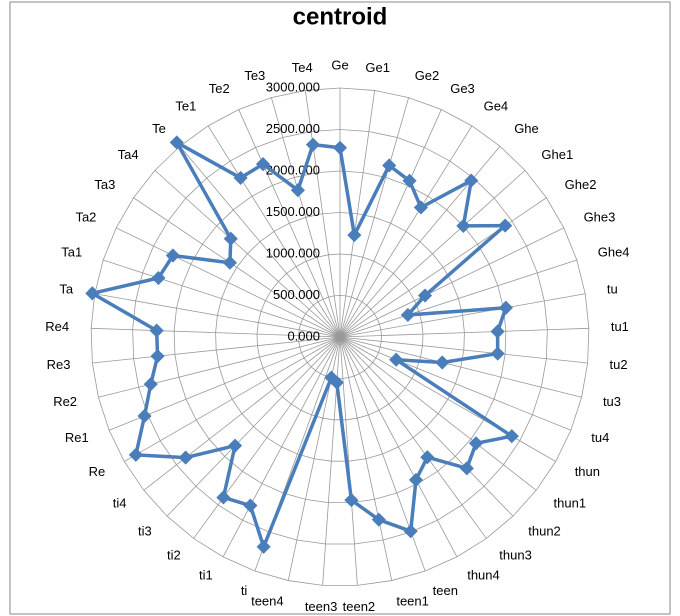 The height and width of the screenshot is (616, 680). What do you see at coordinates (174, 555) in the screenshot?
I see `category-label: ti2` at bounding box center [174, 555].